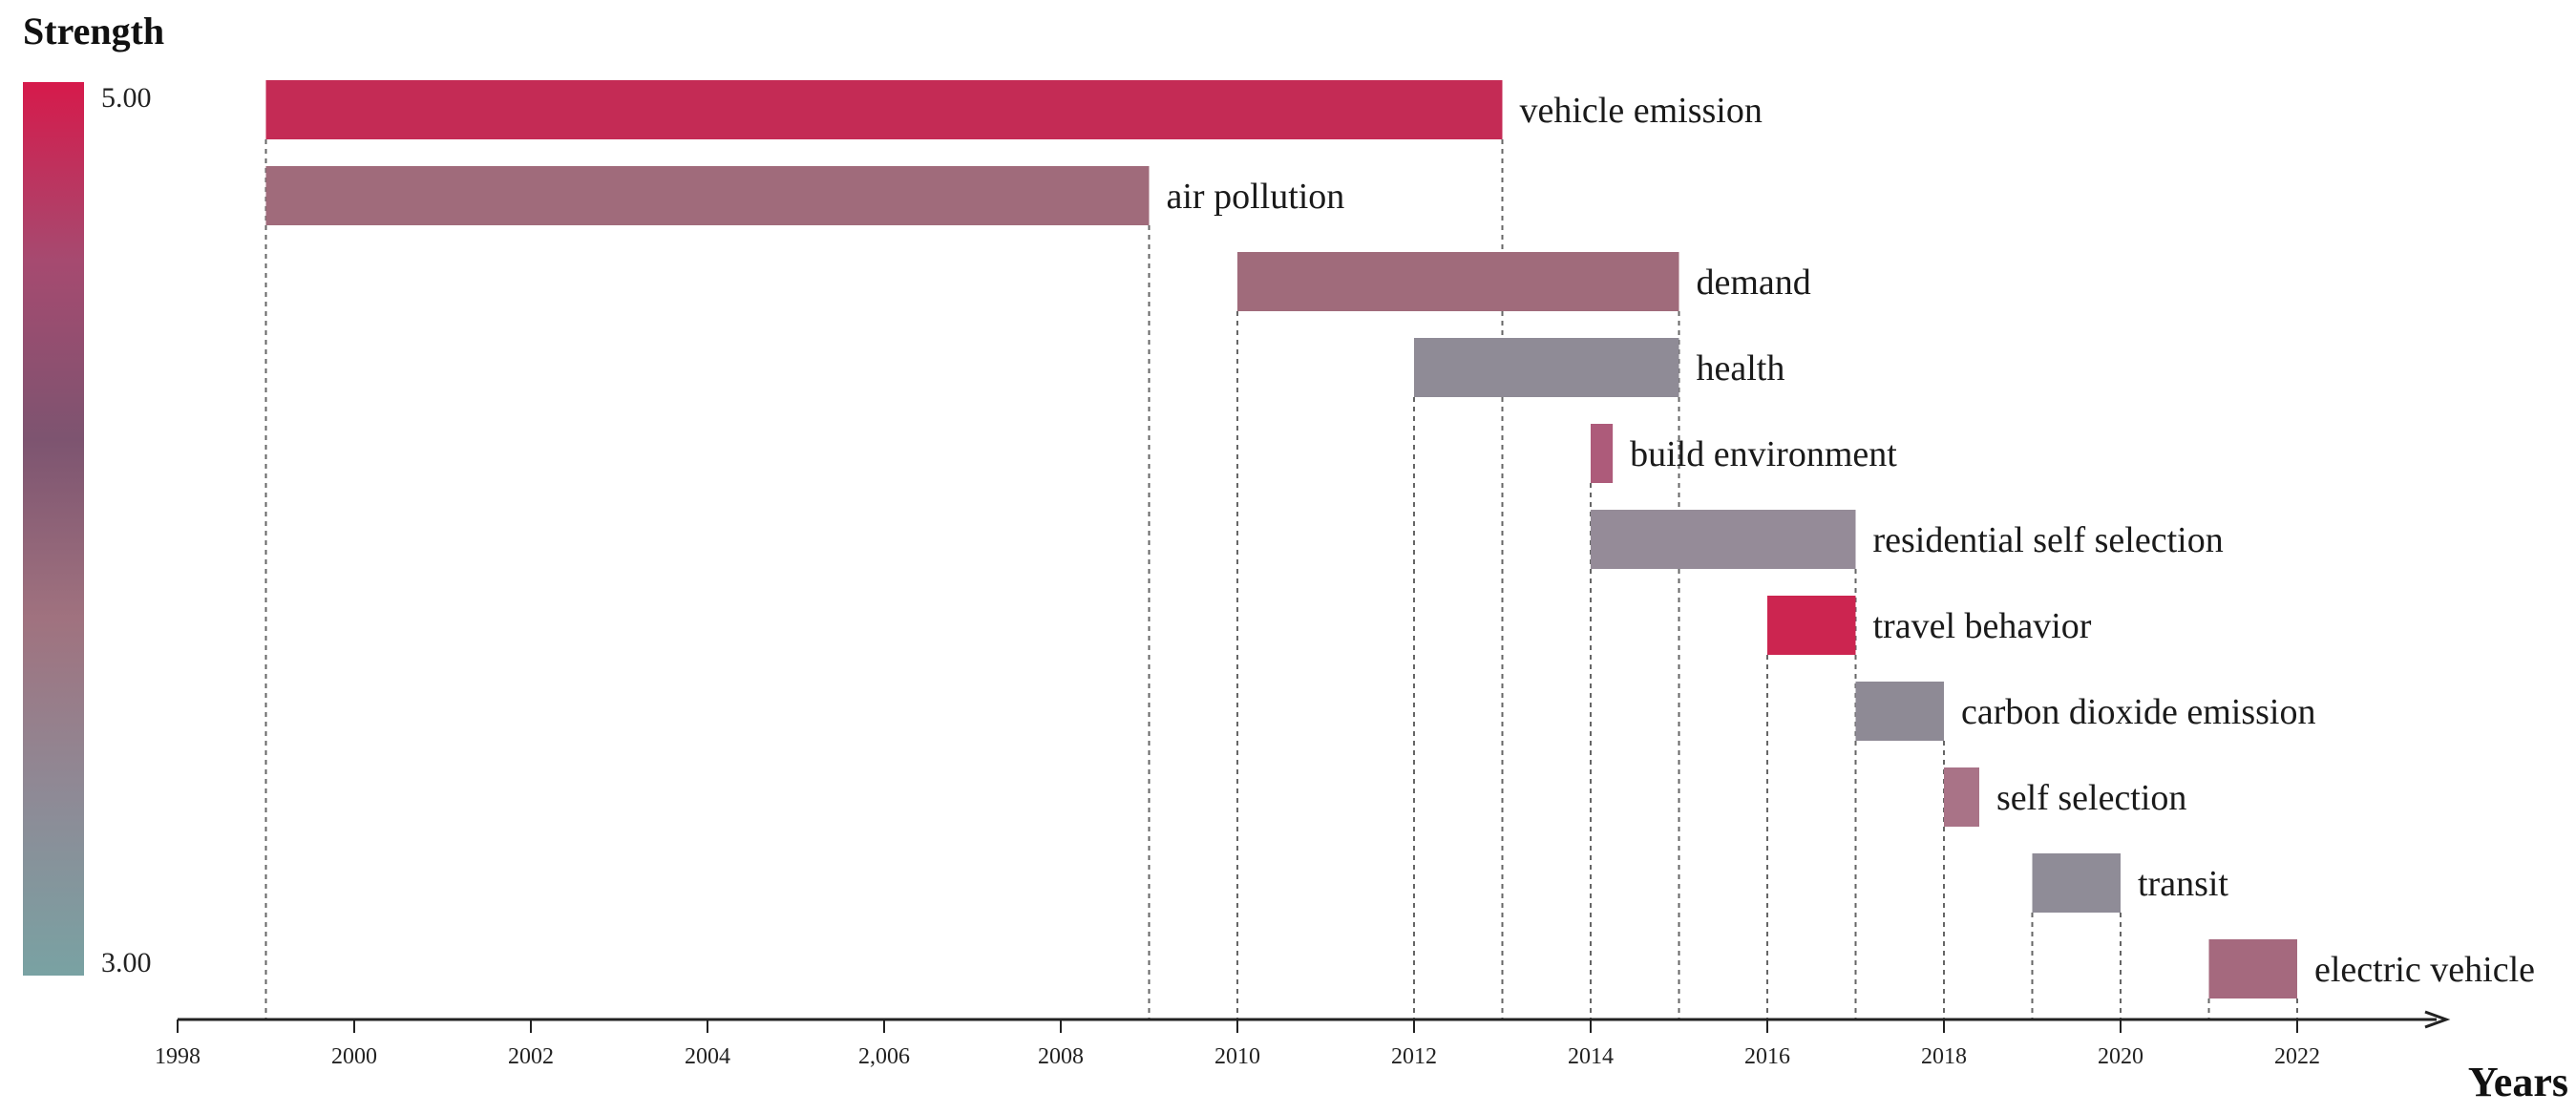 This screenshot has height=1114, width=2576. I want to click on bar-travel-behavior, so click(1811, 625).